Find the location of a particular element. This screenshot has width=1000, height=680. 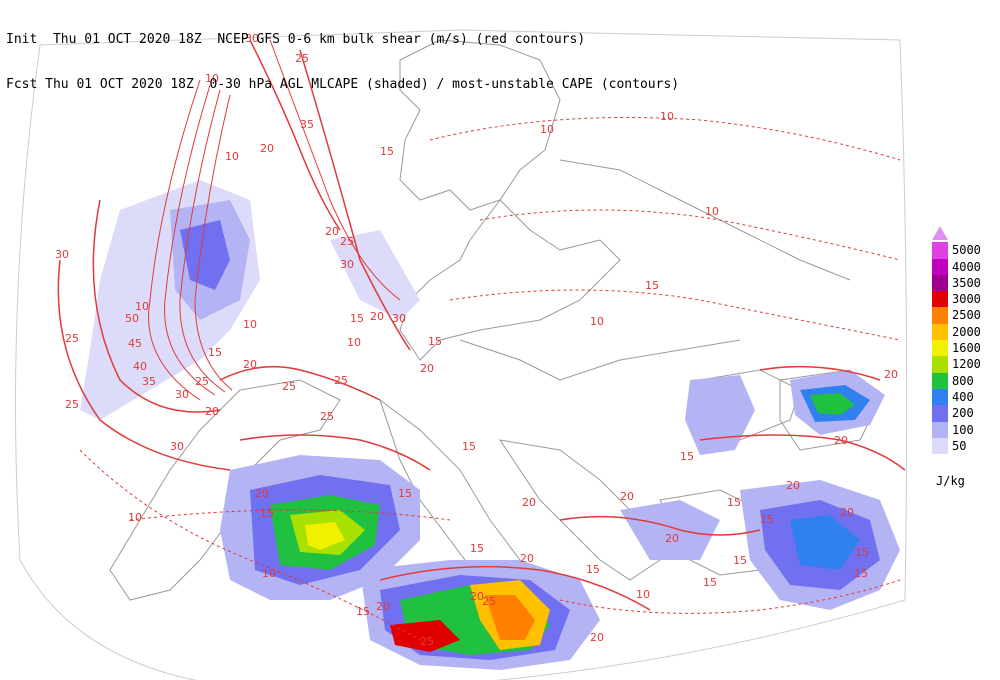

contour-label: 50 is located at coordinates (132, 318).